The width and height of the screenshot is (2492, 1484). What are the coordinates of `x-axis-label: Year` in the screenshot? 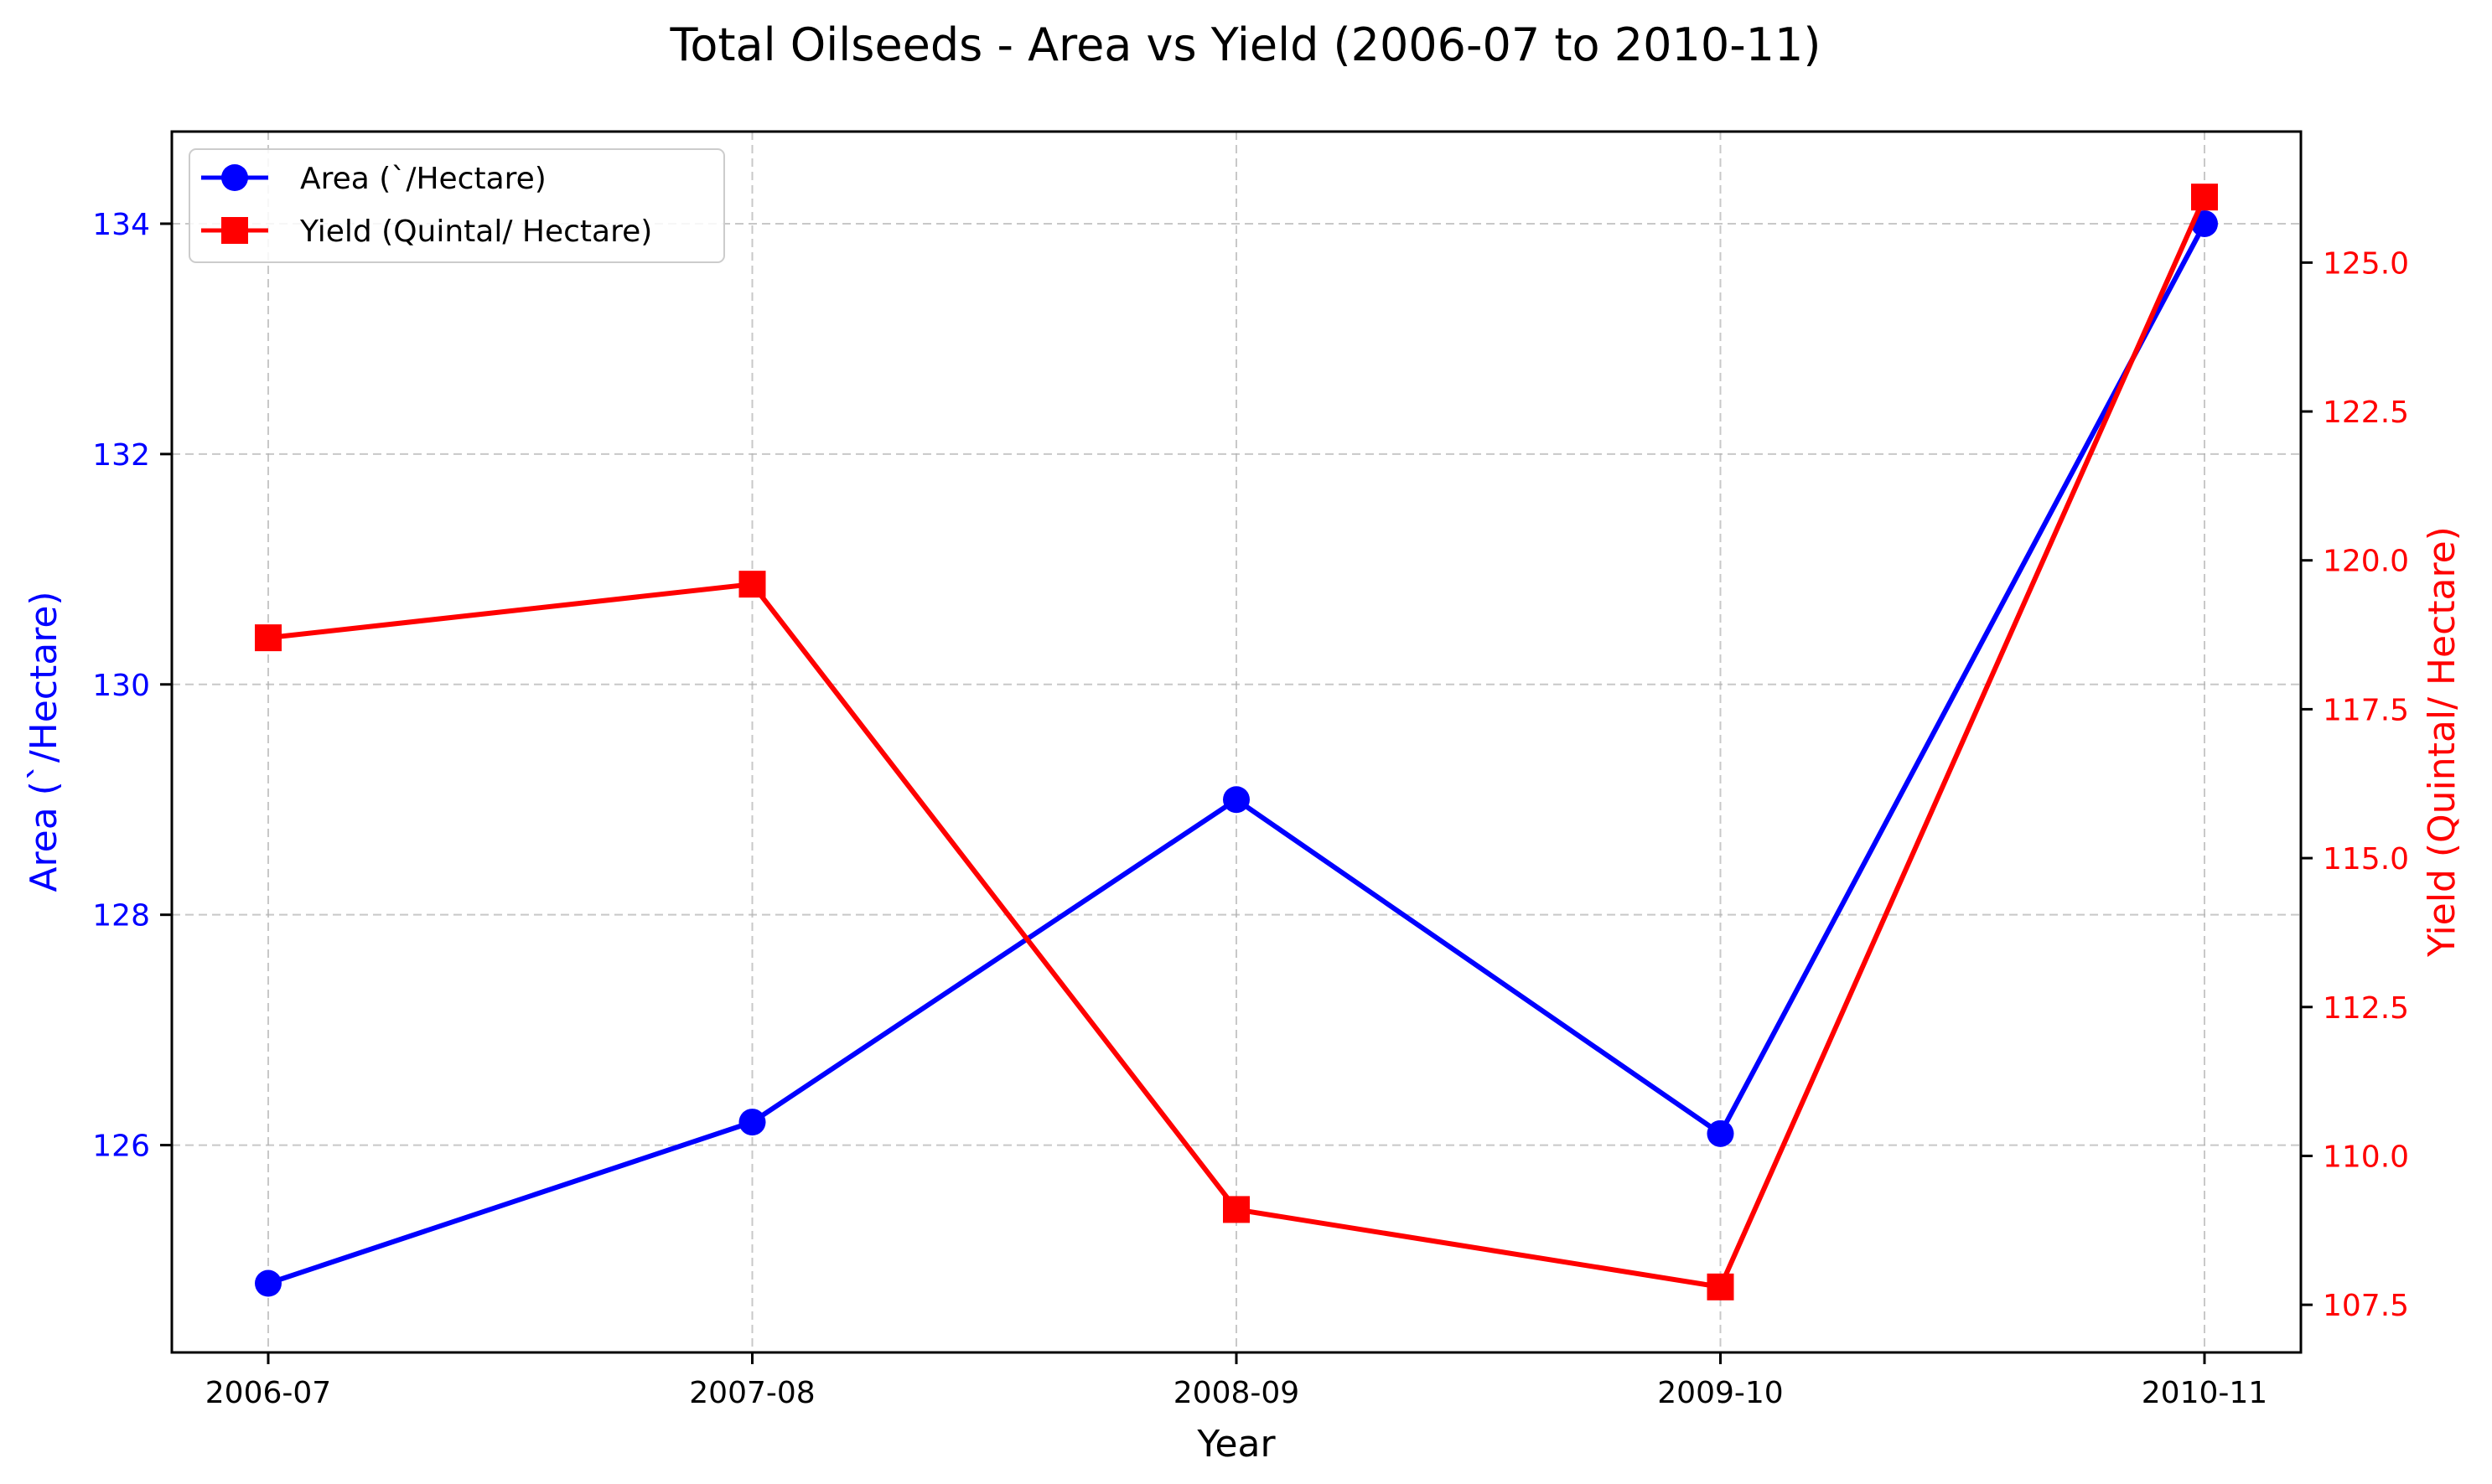 It's located at (1236, 1444).